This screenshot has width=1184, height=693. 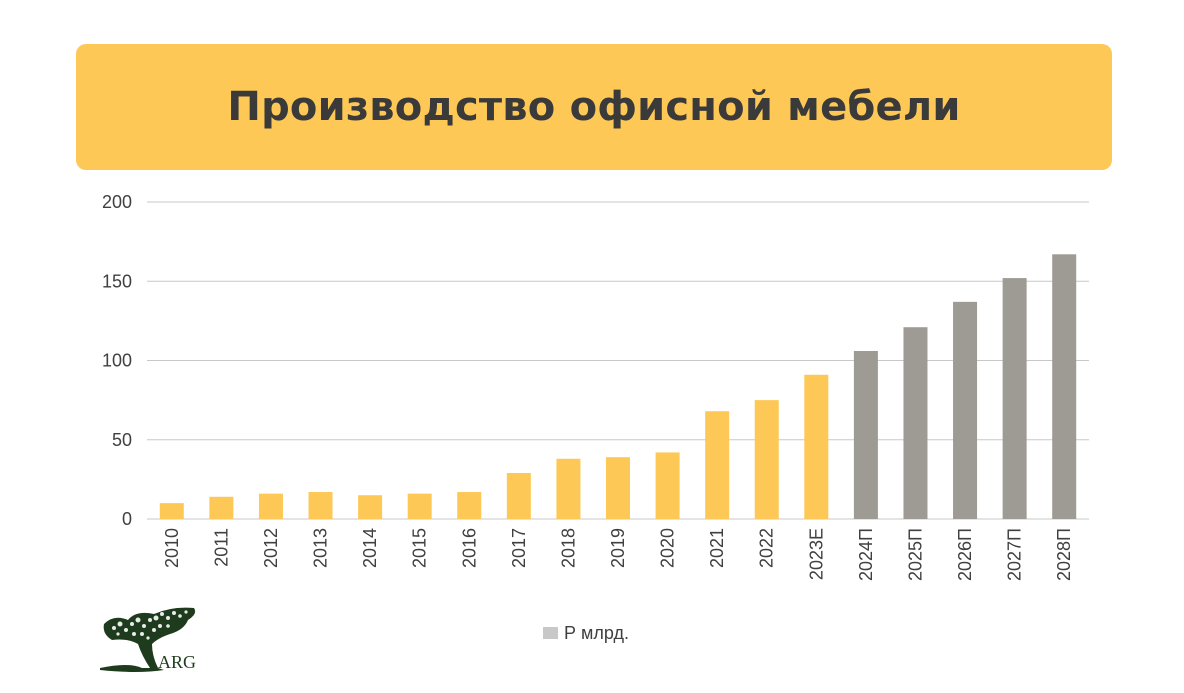 What do you see at coordinates (816, 554) in the screenshot?
I see `x-tick-label: 2023E` at bounding box center [816, 554].